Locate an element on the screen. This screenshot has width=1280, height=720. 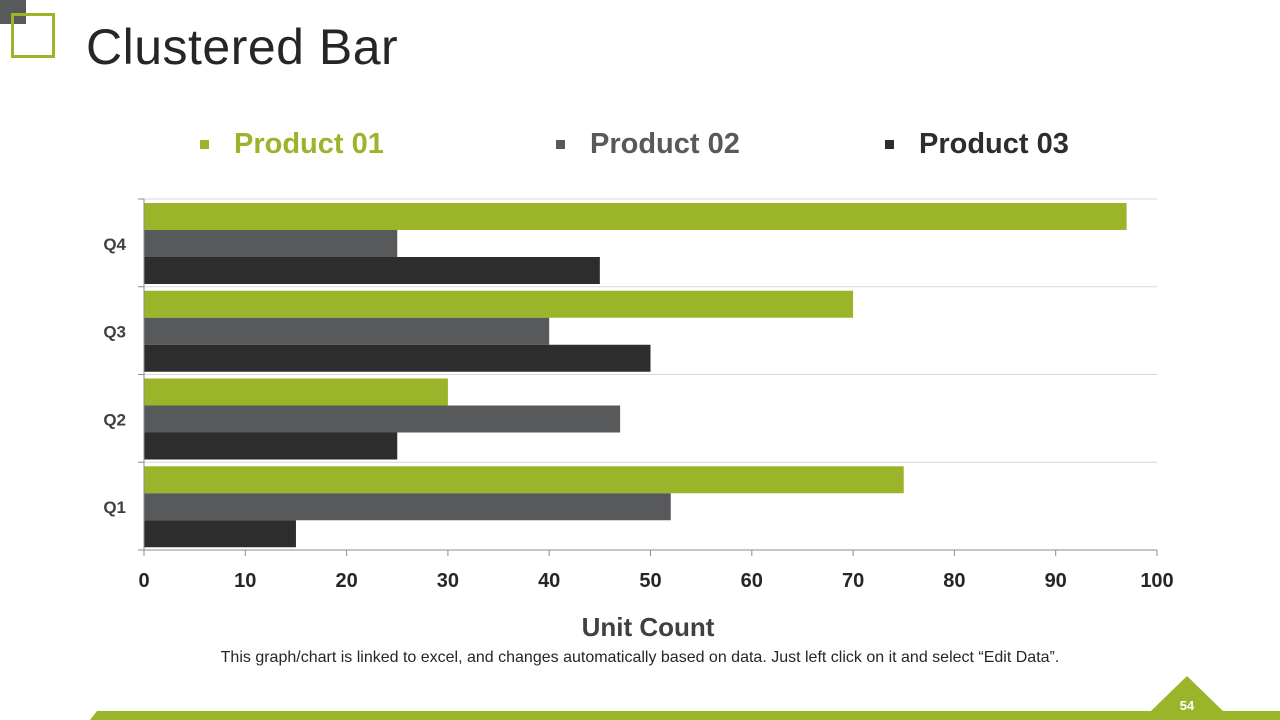
bar-product-01-q3 is located at coordinates (499, 304).